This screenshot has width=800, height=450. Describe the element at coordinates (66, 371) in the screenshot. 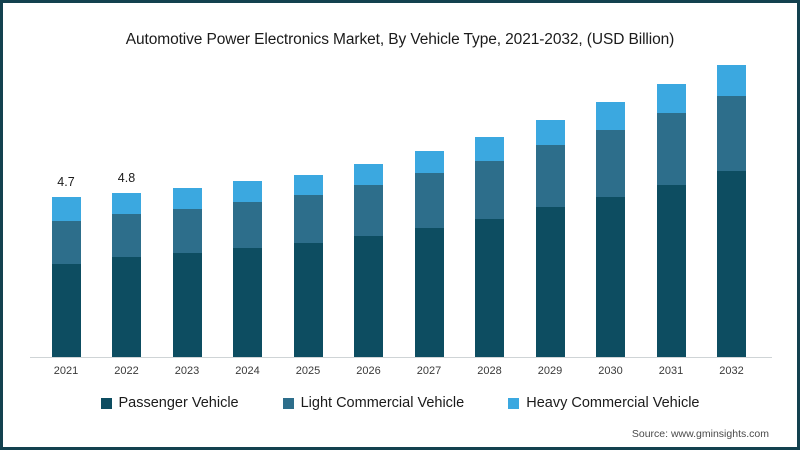

I see `x-axis-label-2021: 2021` at that location.